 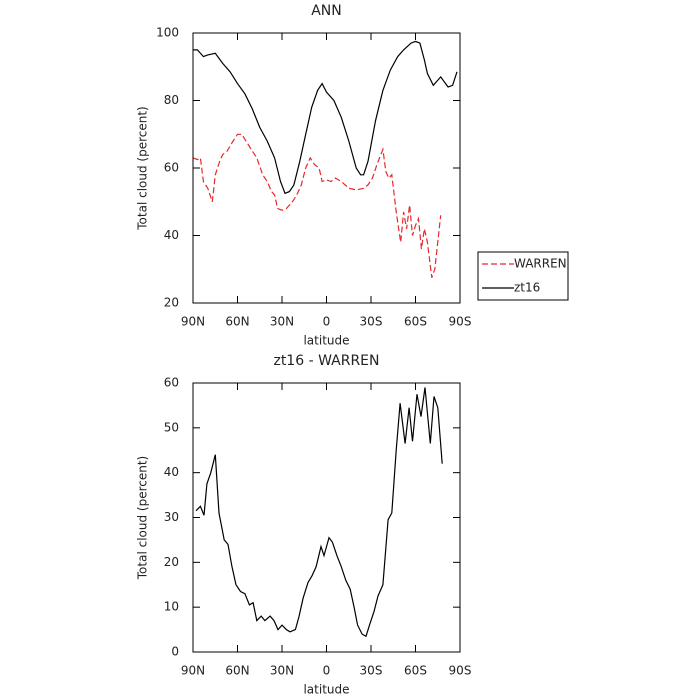 What do you see at coordinates (171, 517) in the screenshot?
I see `y-tick-label: 30` at bounding box center [171, 517].